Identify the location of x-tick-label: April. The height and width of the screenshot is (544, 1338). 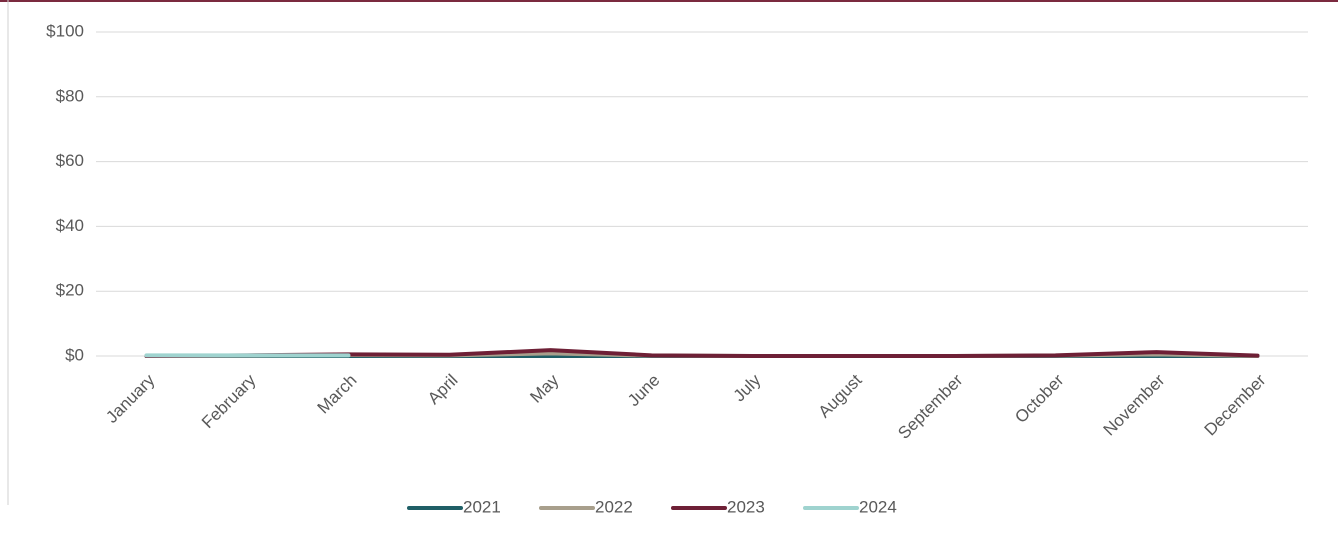
(442, 389).